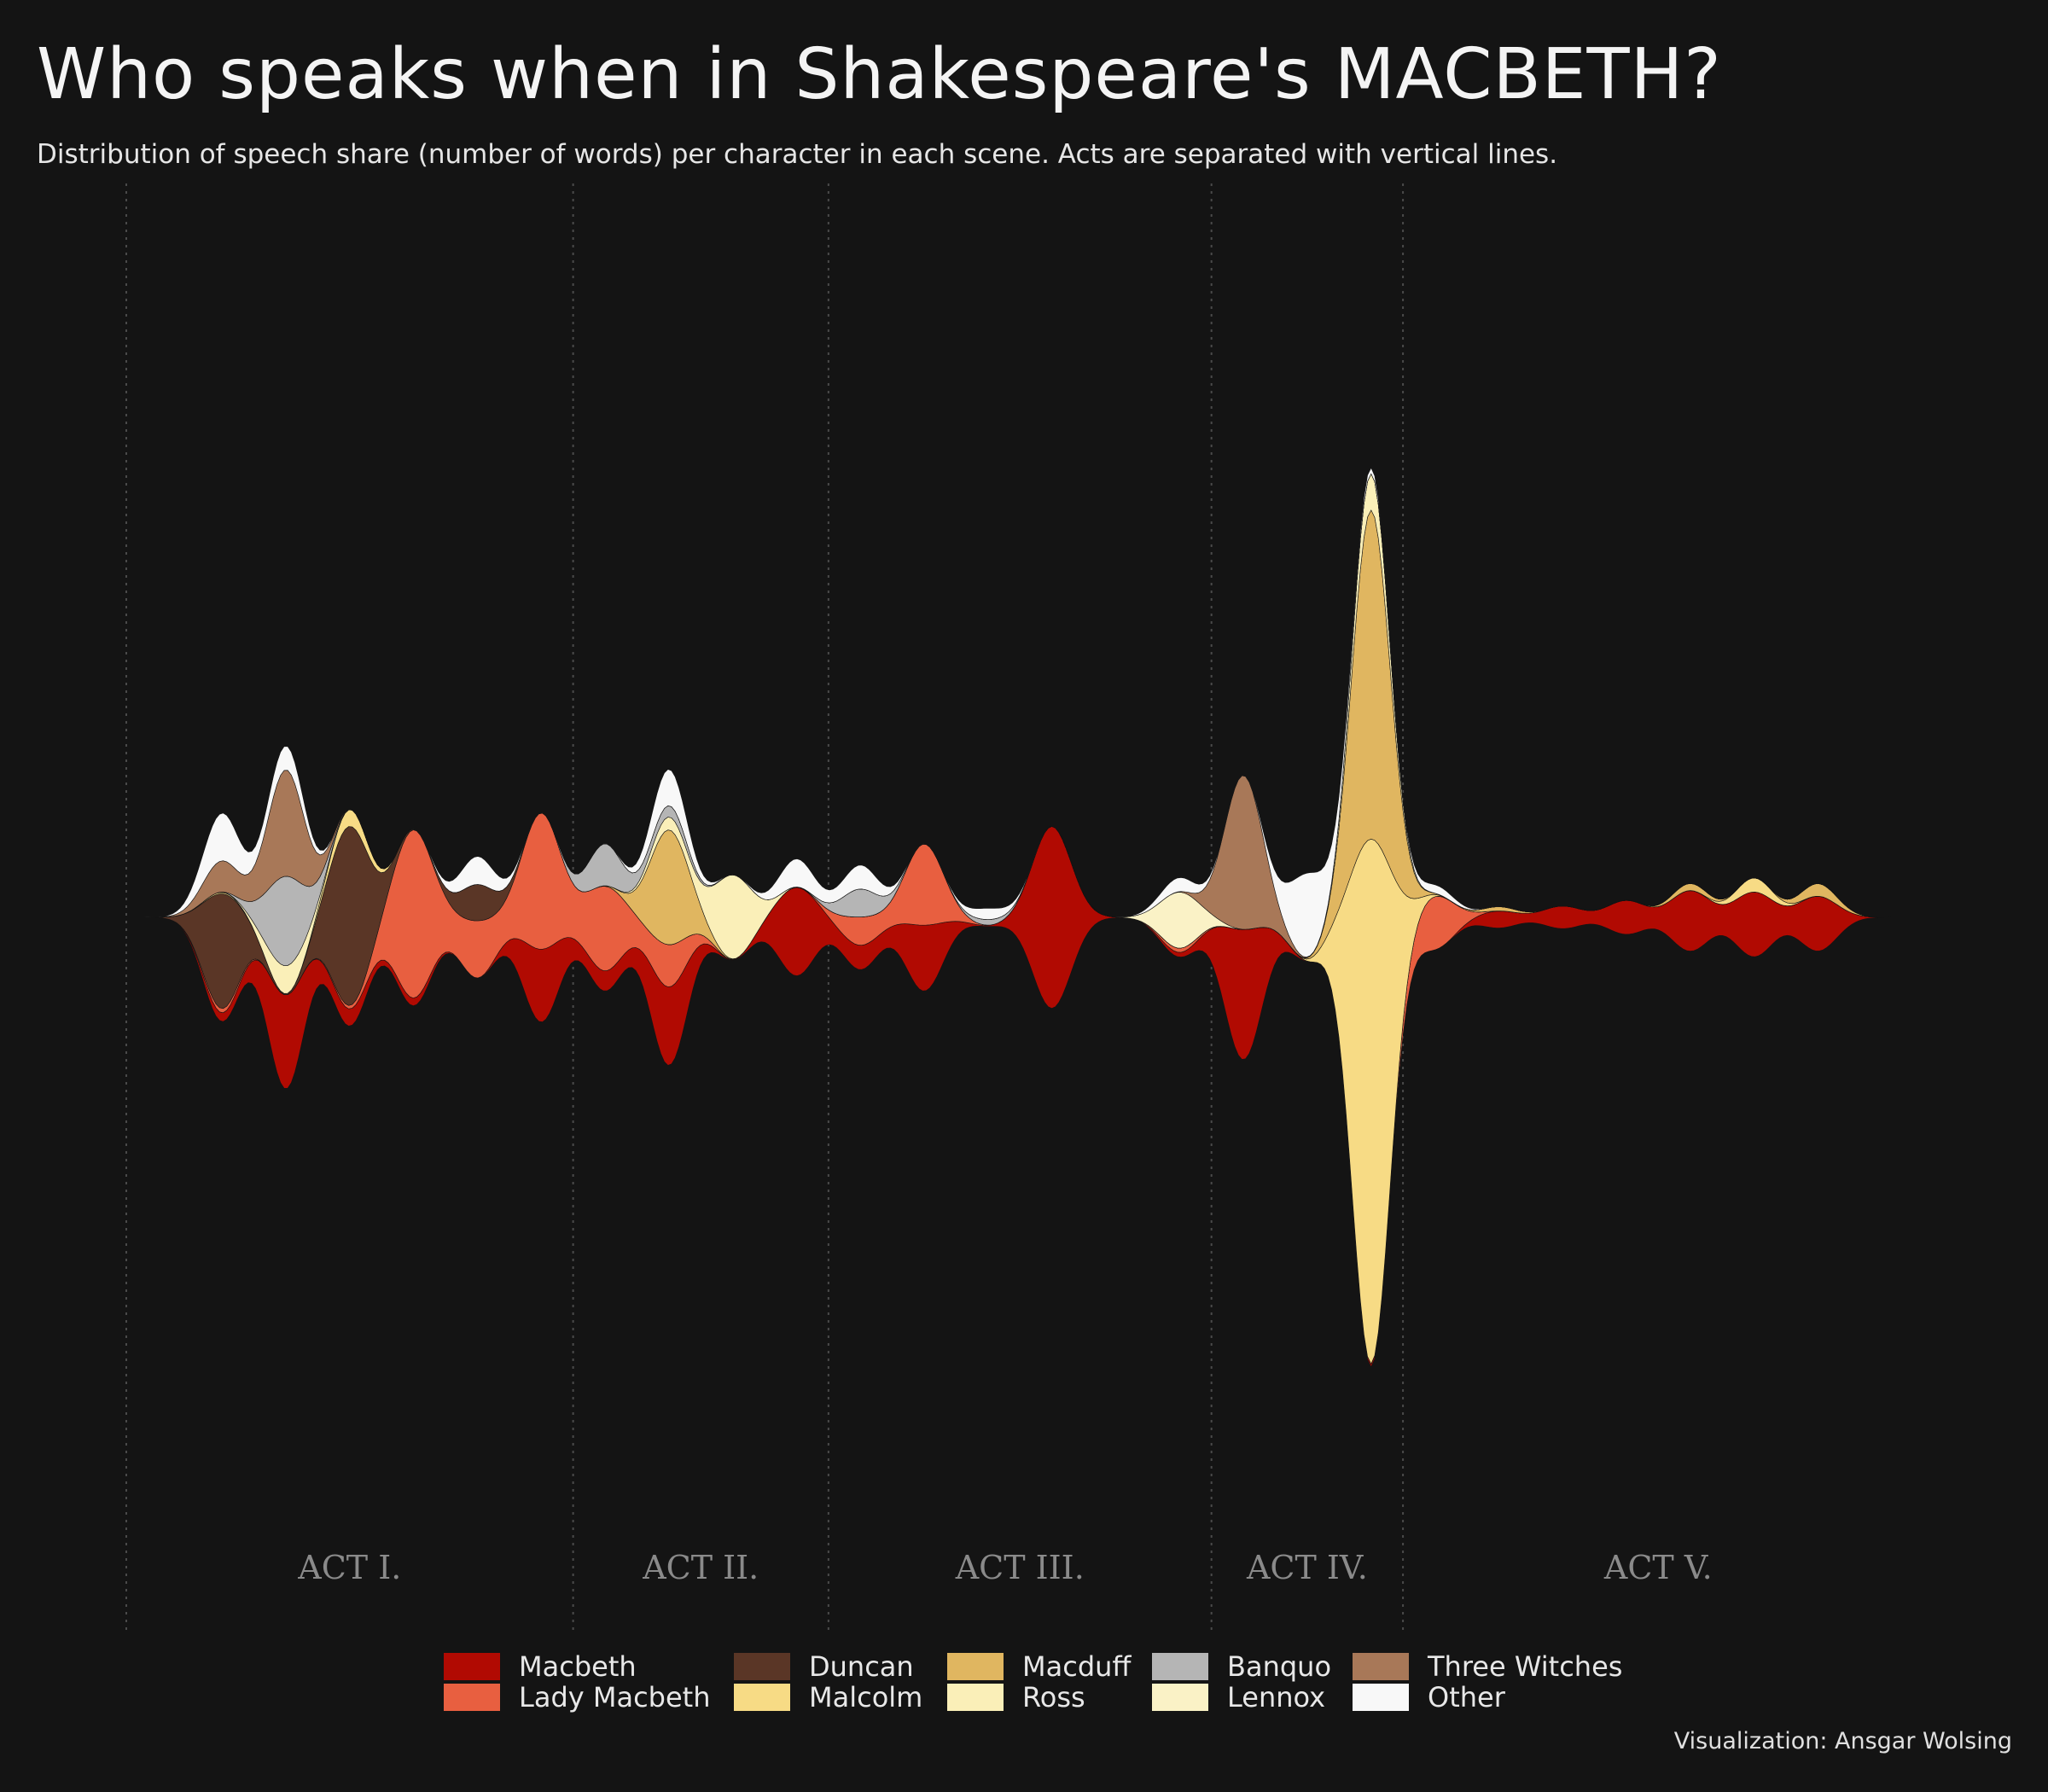  I want to click on act-labels: ACT I. ACT II. ACT III. ACT IV. ACT V., so click(1005, 1567).